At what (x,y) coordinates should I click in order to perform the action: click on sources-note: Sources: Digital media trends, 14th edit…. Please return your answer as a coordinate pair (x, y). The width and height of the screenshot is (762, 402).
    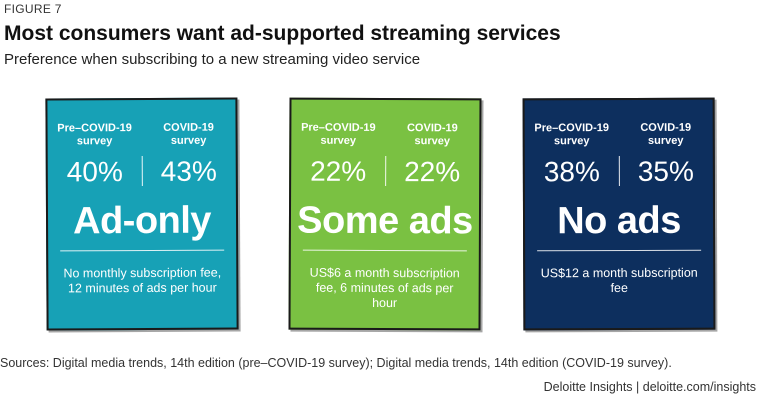
    Looking at the image, I should click on (336, 363).